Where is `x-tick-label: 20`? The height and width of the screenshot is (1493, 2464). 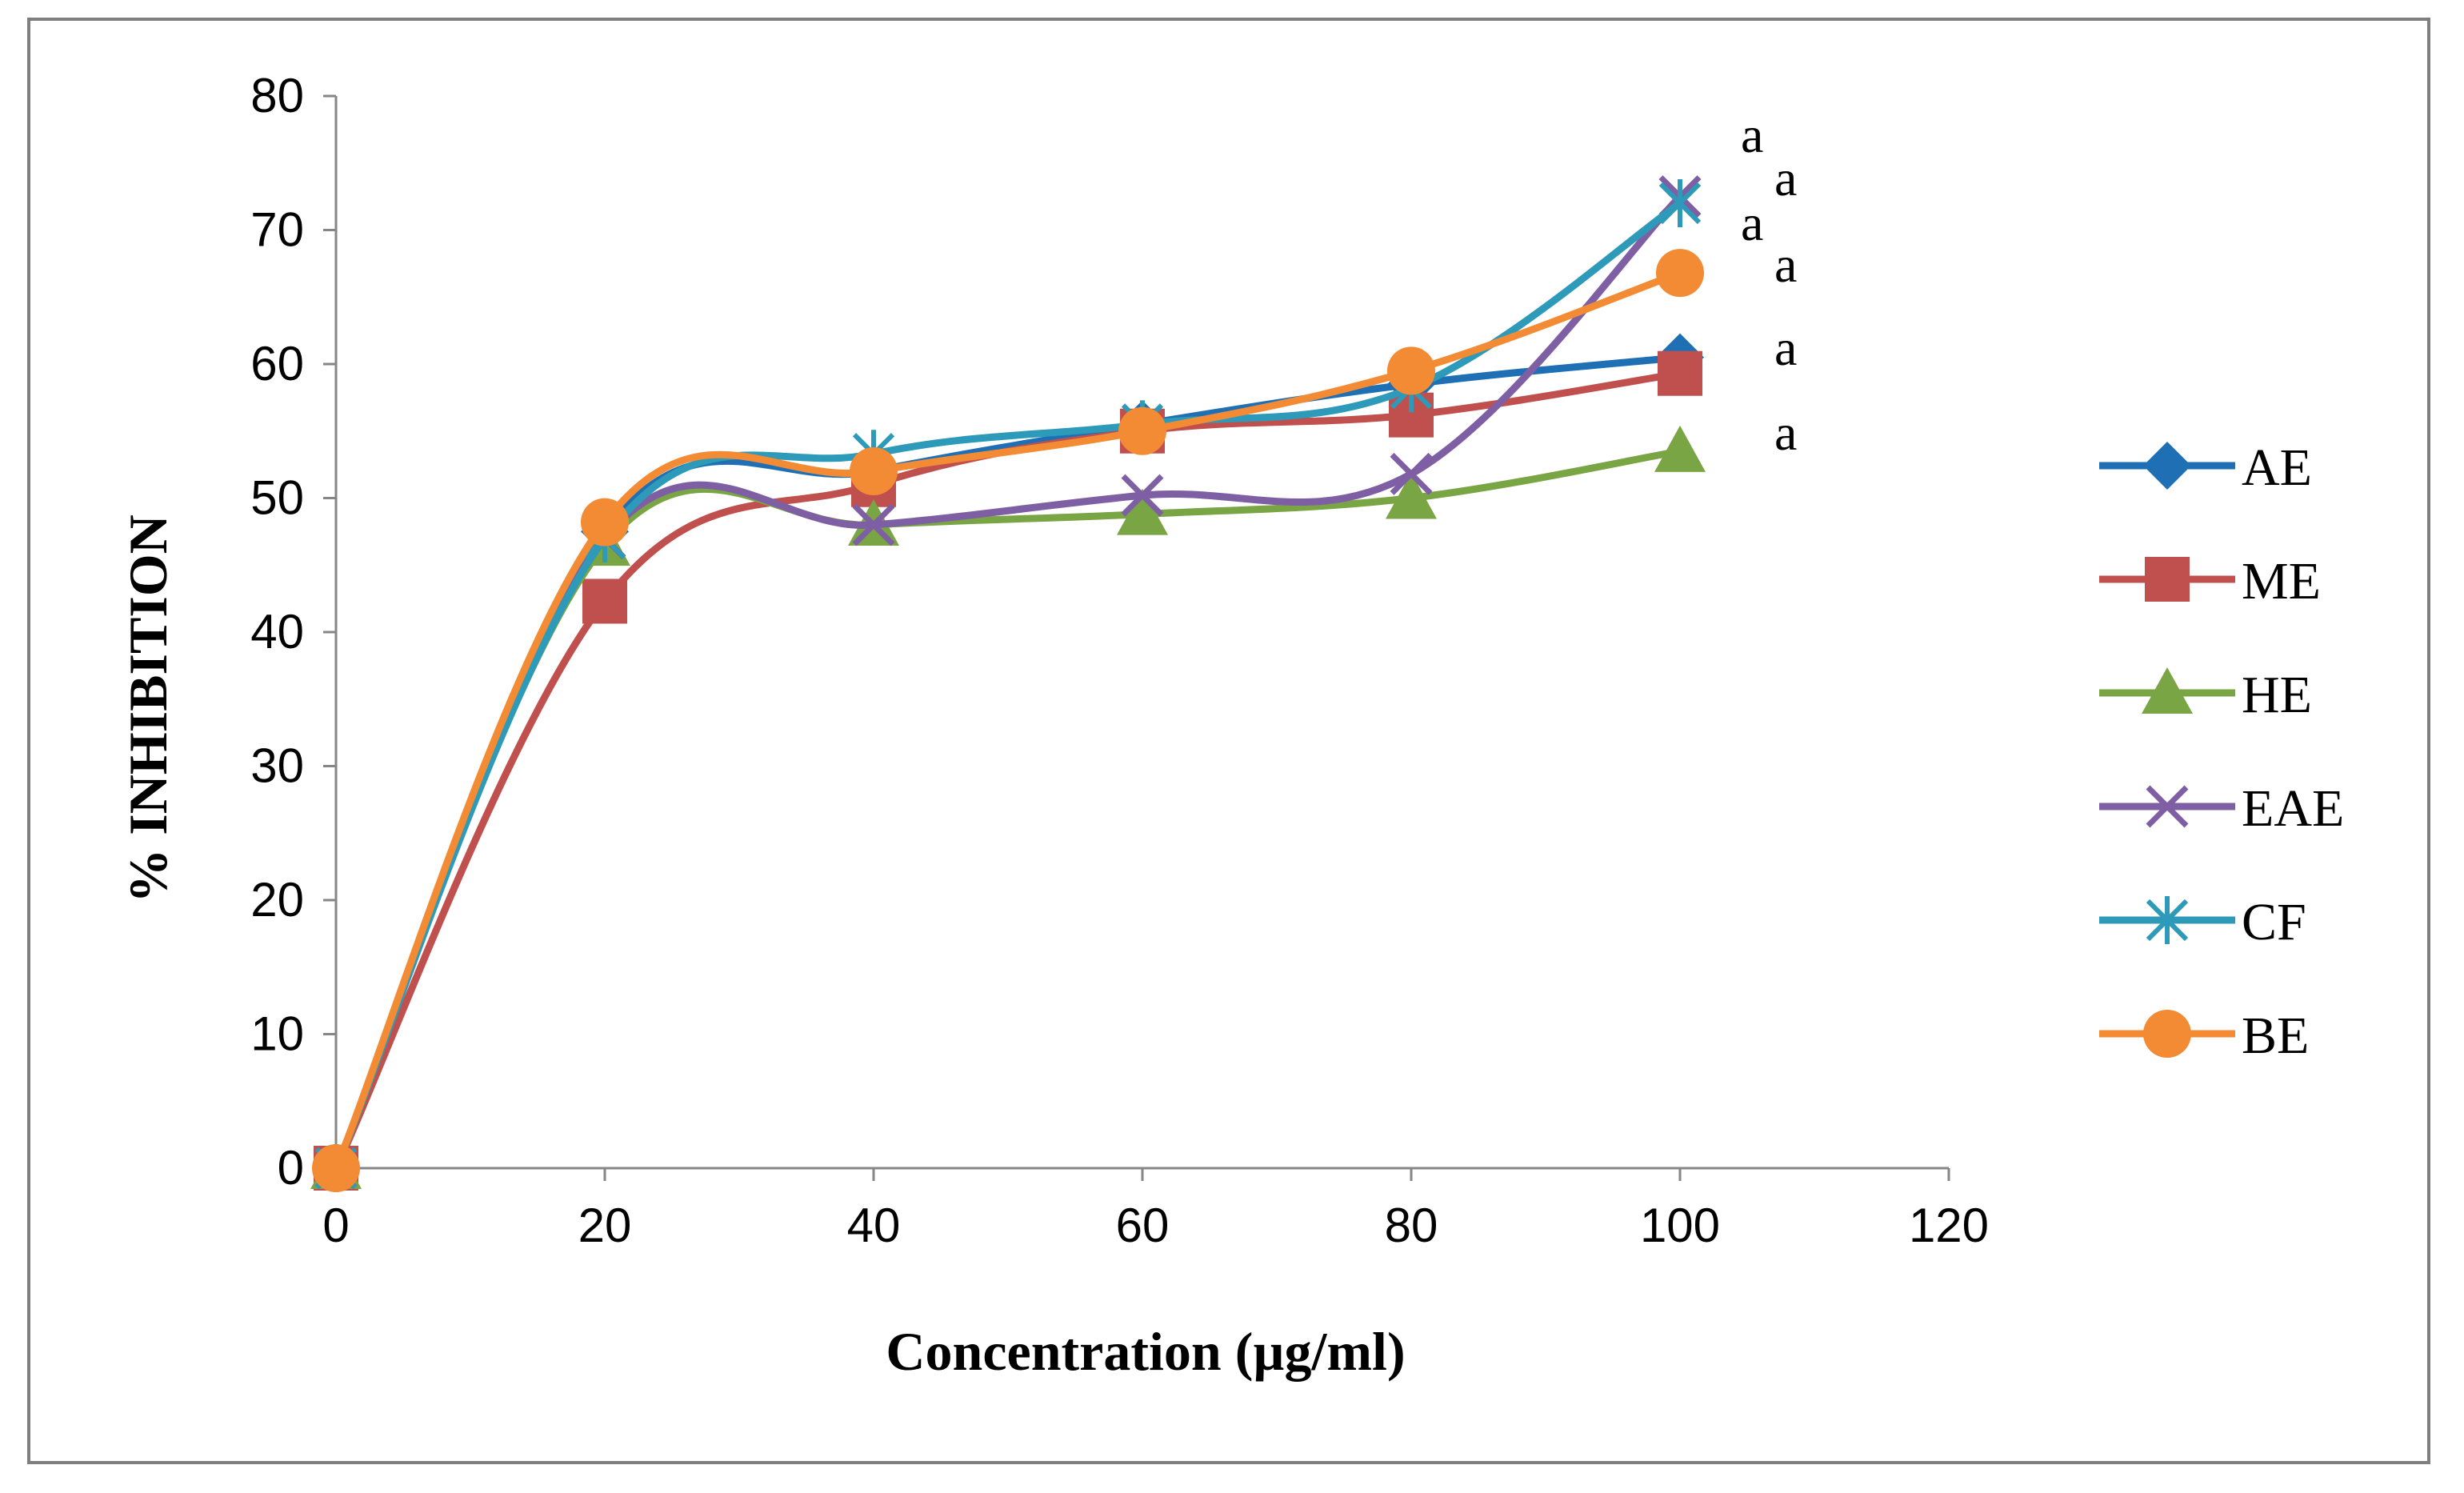
x-tick-label: 20 is located at coordinates (605, 1225).